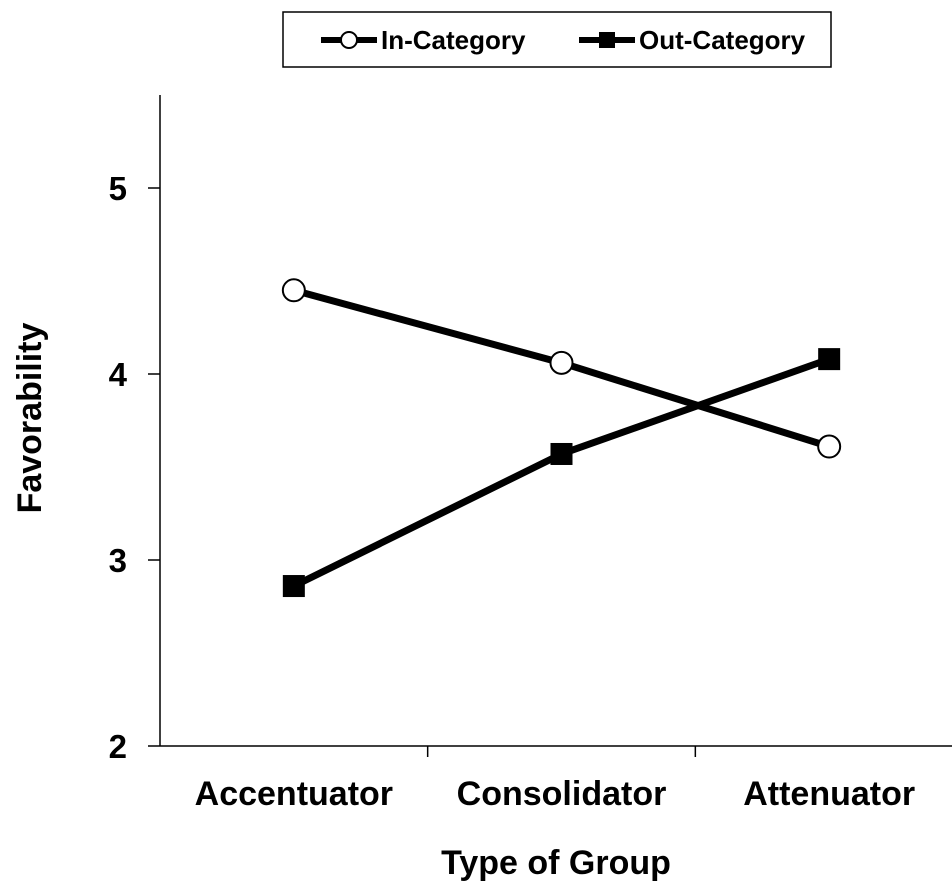 The width and height of the screenshot is (952, 881). I want to click on y-tick-label-3: 3, so click(118, 560).